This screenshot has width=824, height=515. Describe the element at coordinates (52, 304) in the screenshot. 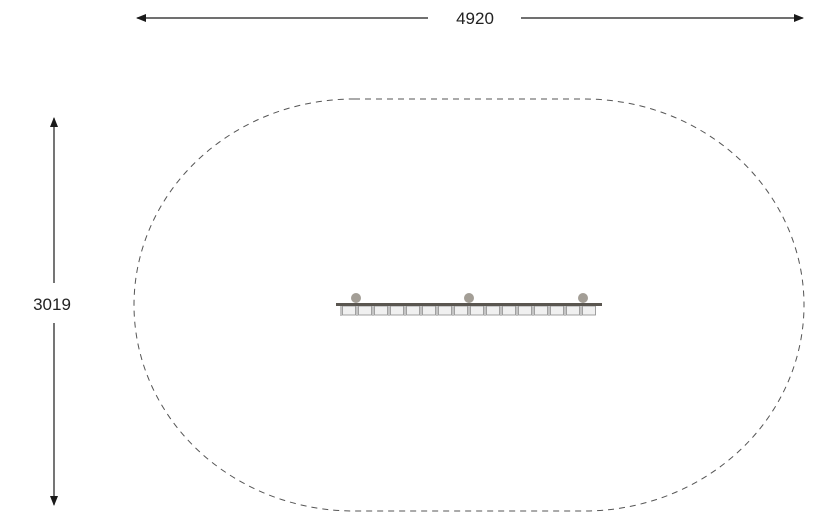

I see `height-dimension-label: 3019` at that location.